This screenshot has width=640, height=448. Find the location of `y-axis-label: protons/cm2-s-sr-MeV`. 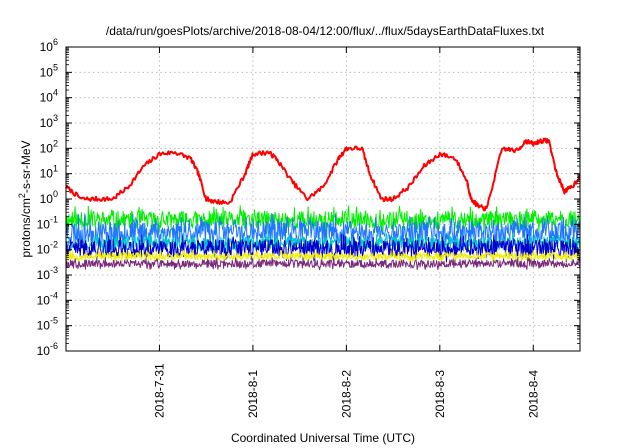

y-axis-label: protons/cm2-s-sr-MeV is located at coordinates (25, 198).